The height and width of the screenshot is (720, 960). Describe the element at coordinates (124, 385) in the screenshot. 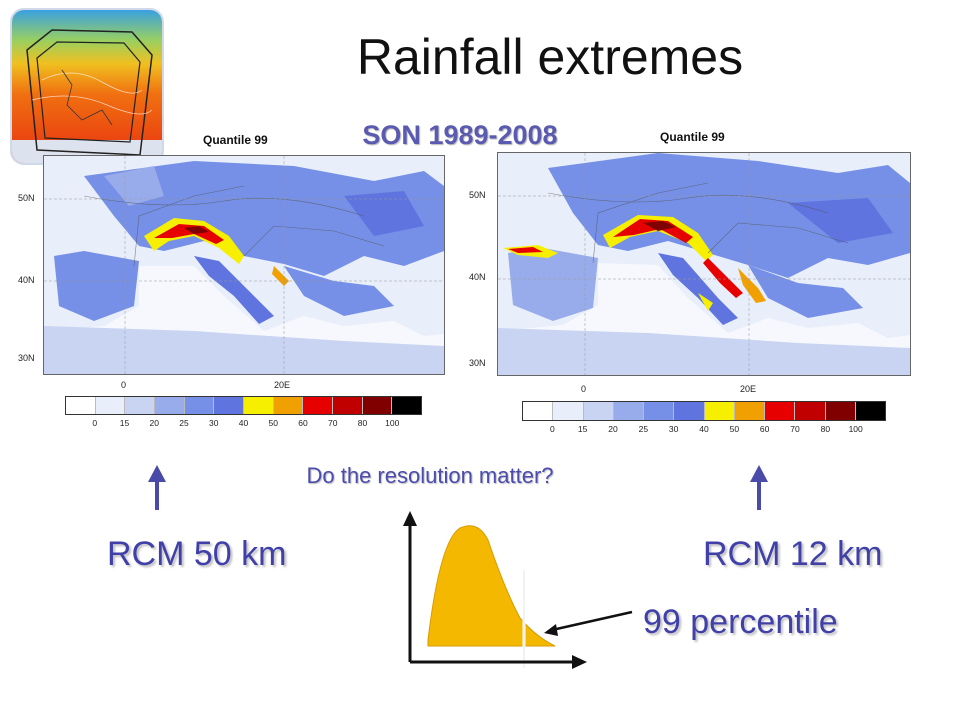

I see `left-lon-label-0: 0` at that location.